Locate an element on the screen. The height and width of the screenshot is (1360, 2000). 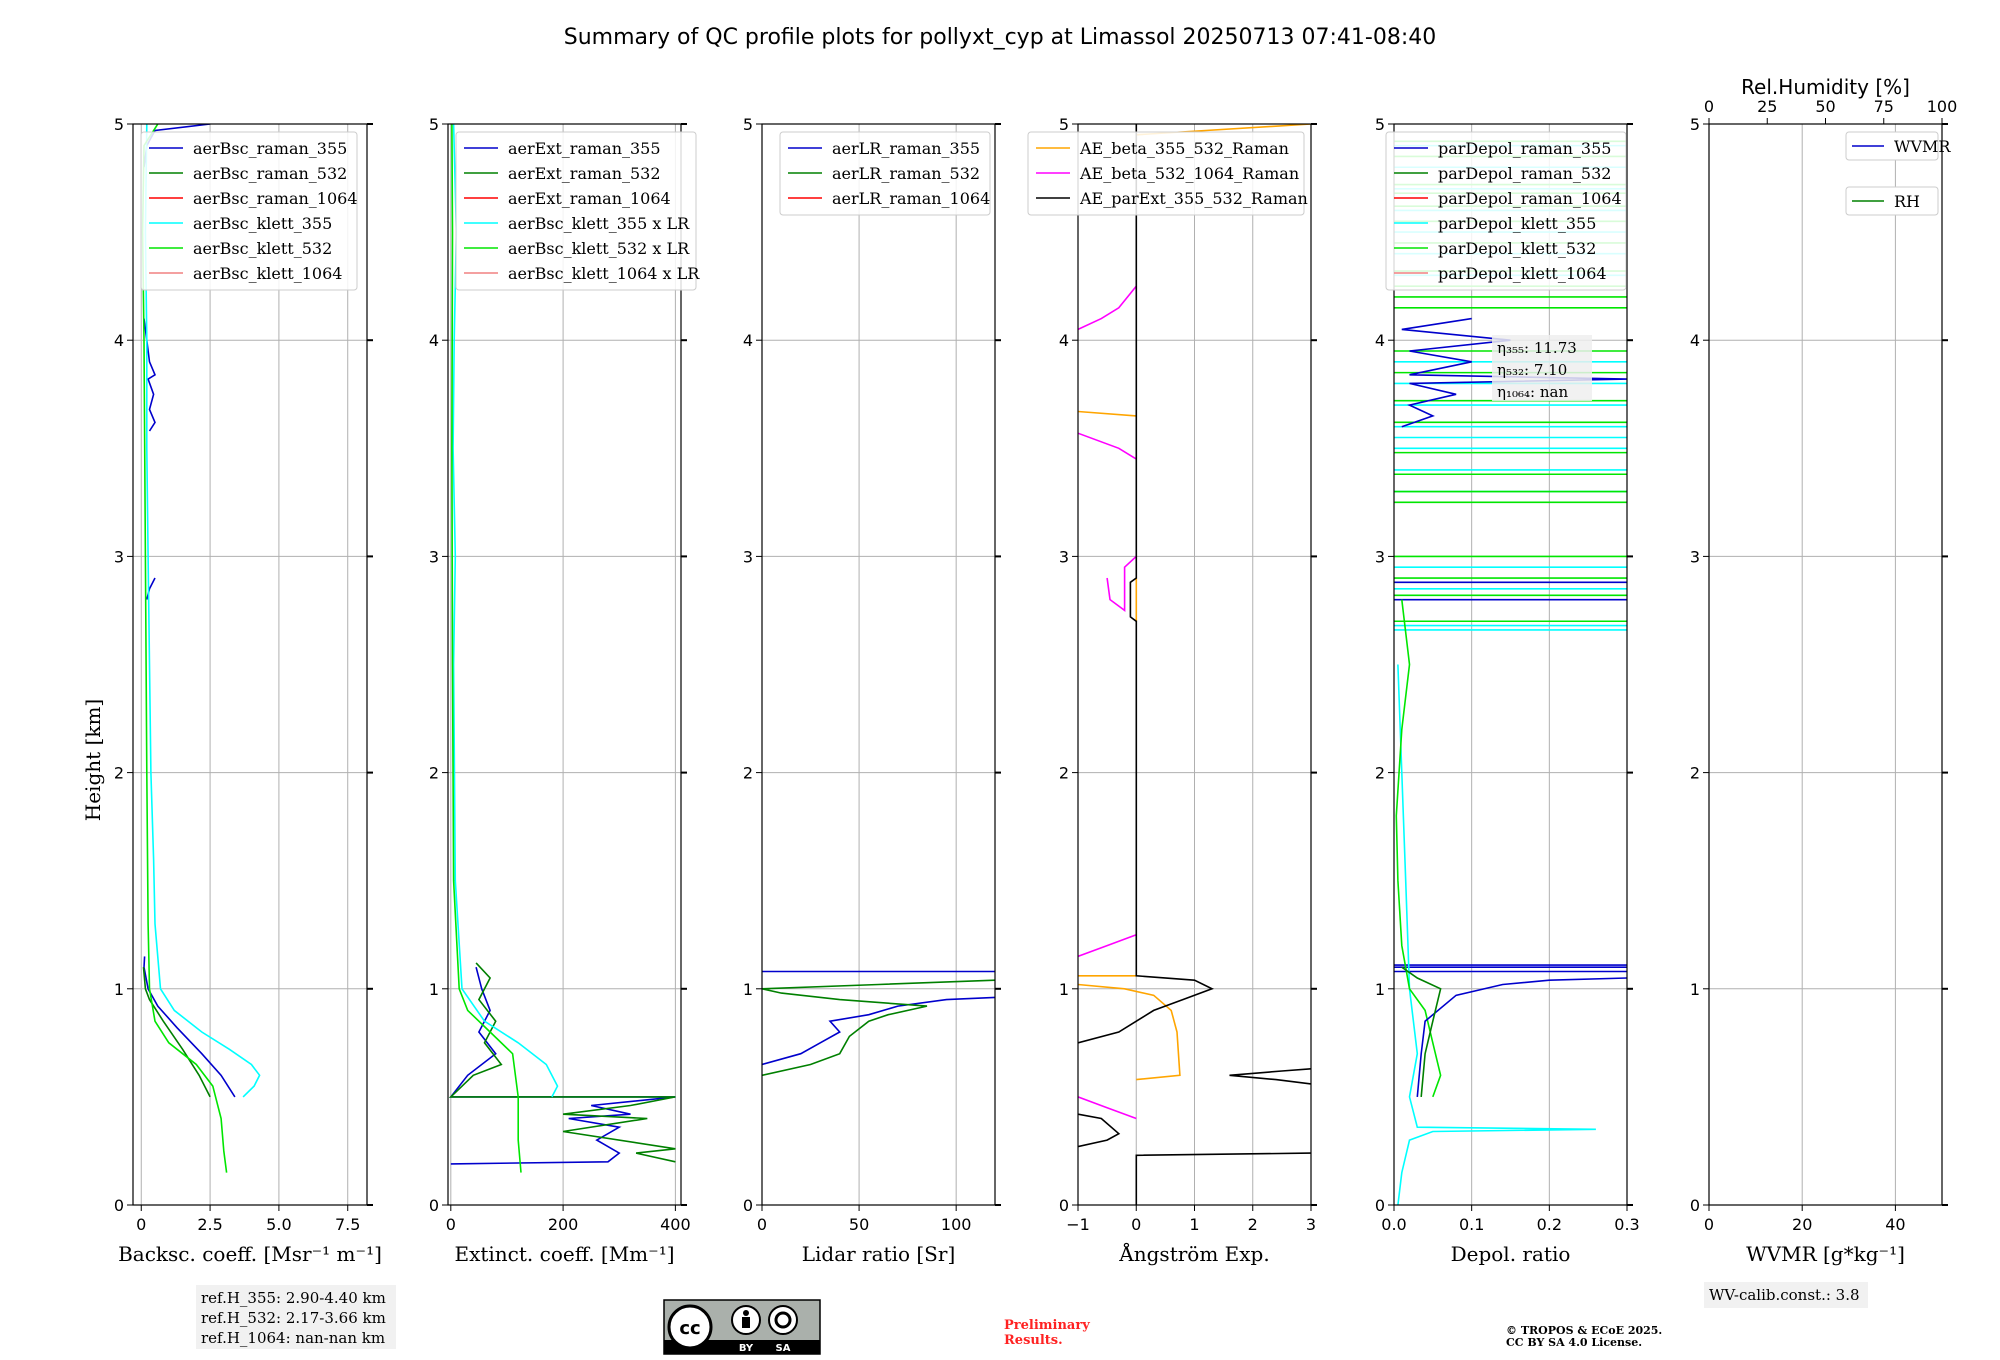
x-tick-label: 7.5 is located at coordinates (347, 1224).